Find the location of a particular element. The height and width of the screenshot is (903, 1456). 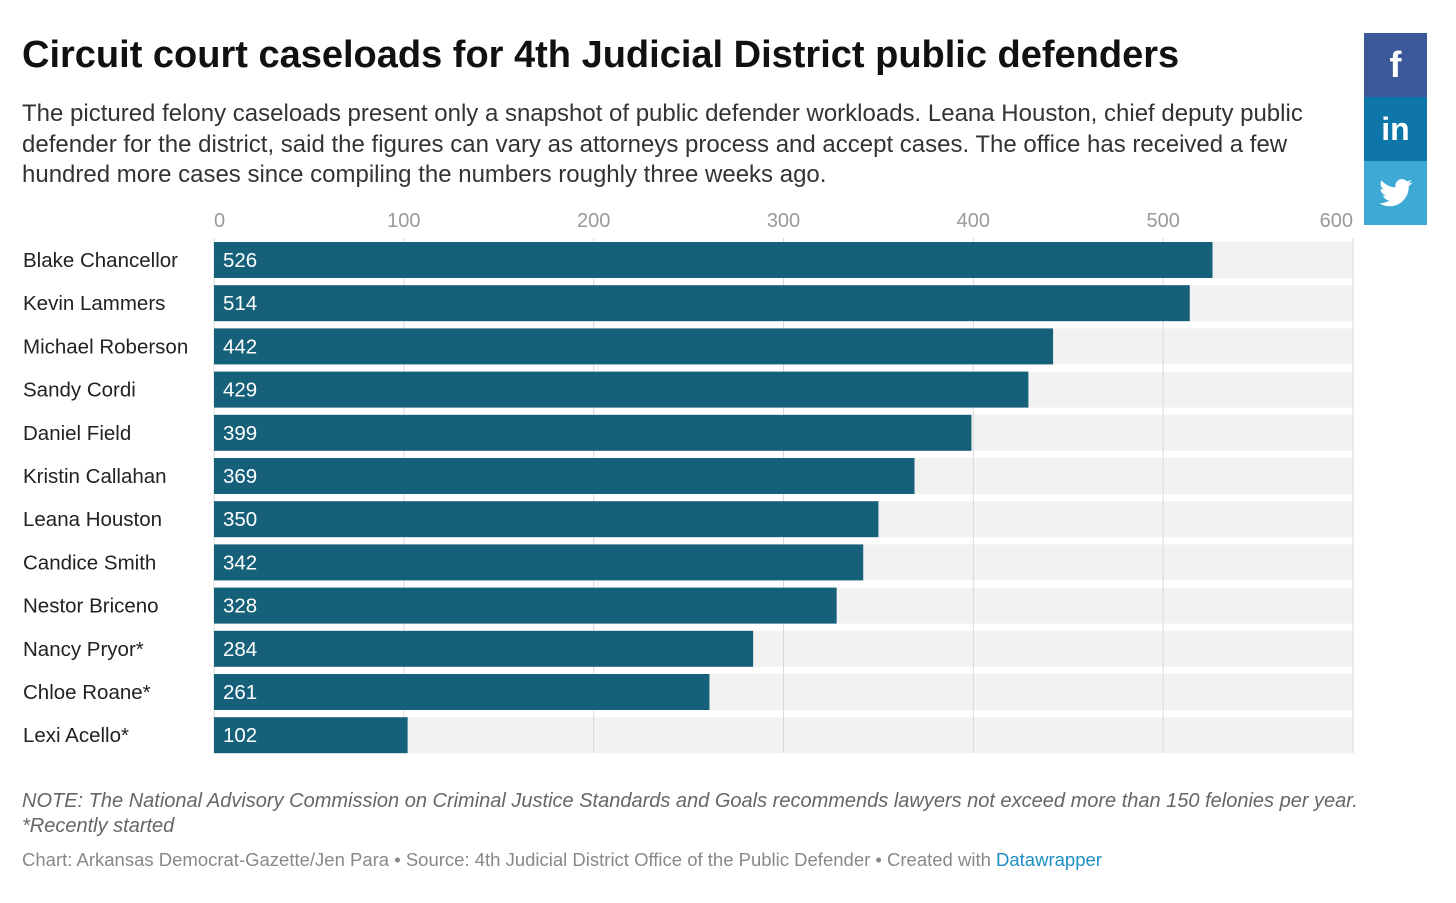

value-label: 328 is located at coordinates (240, 606).